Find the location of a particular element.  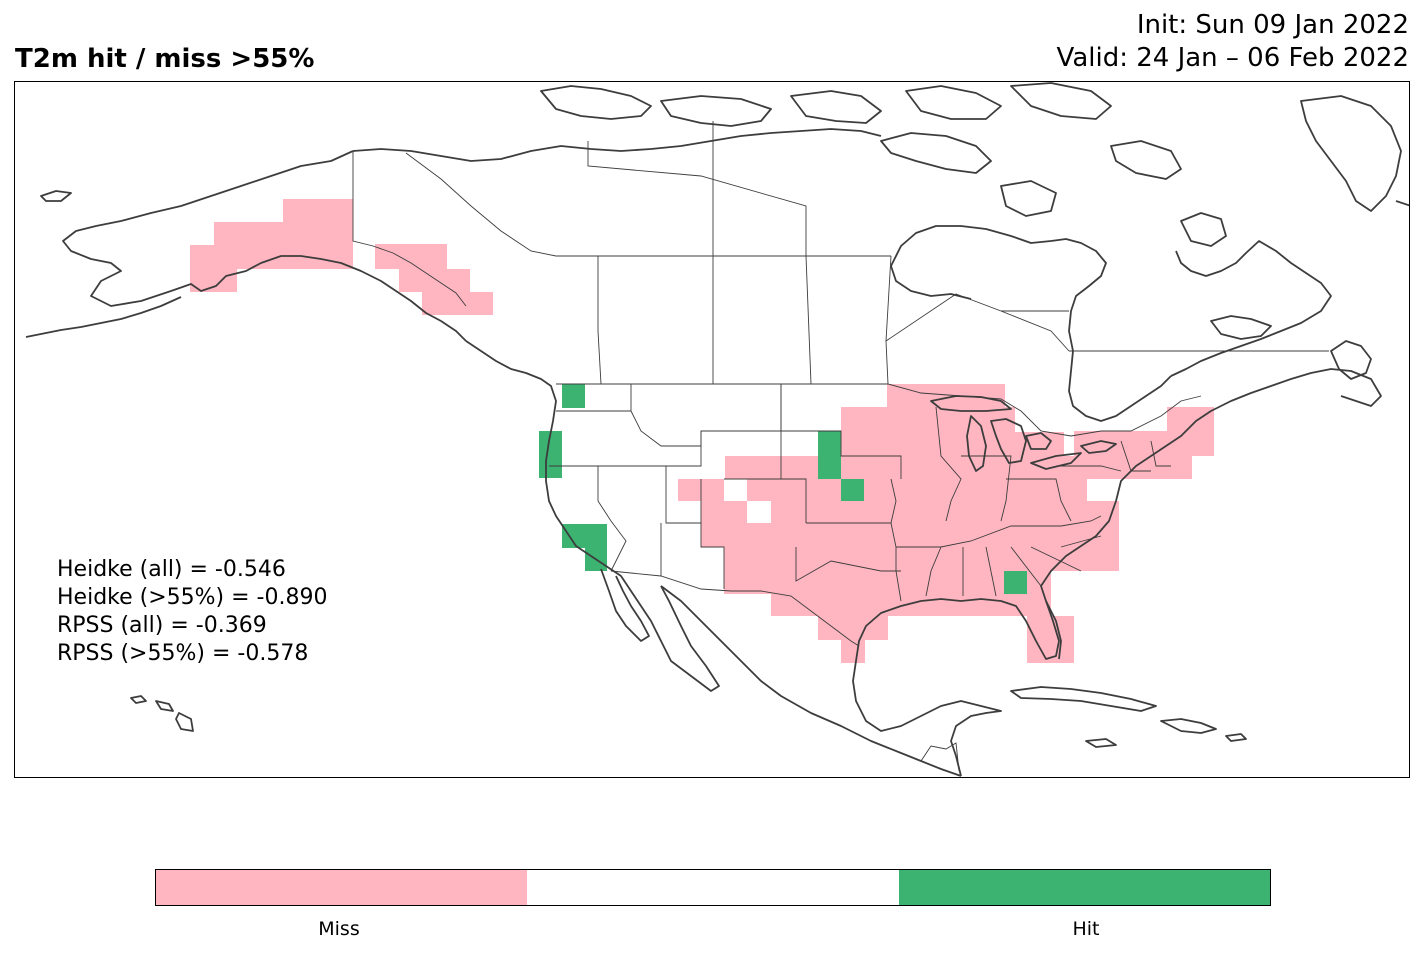

rpss-threshold-score: RPSS (>55%) = -0.578 is located at coordinates (183, 653).